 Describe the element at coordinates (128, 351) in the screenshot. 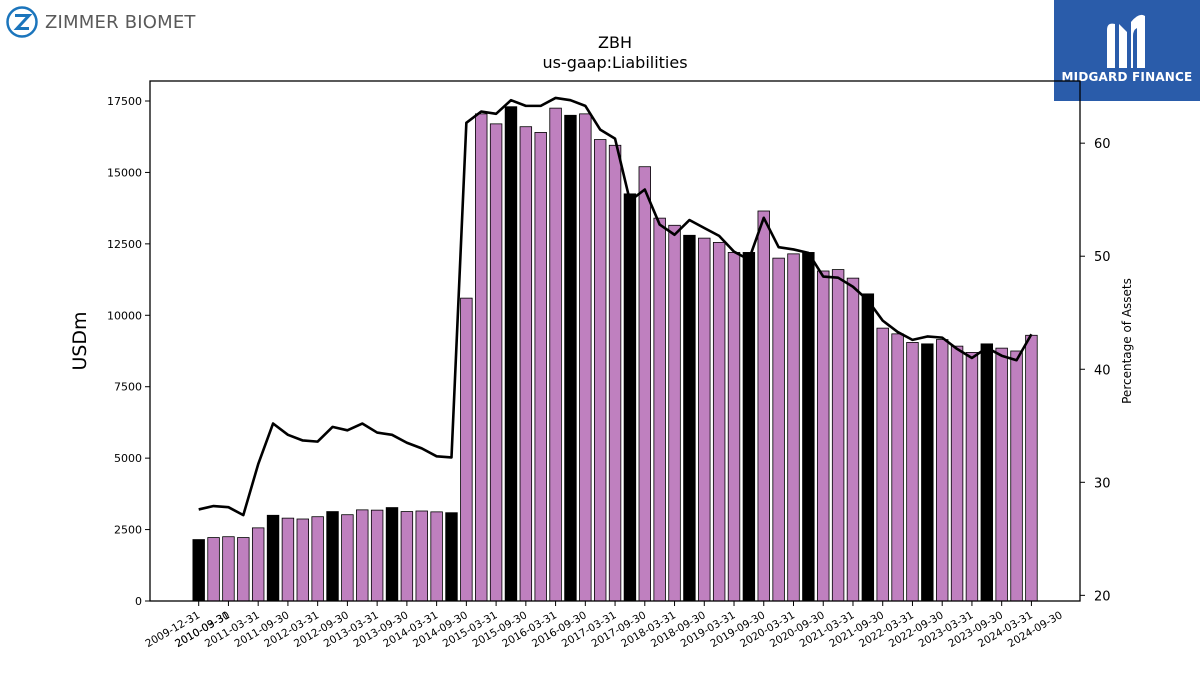

I see `y-axis: 0 2500 5000 7500 10000 12500 15000 17500` at that location.